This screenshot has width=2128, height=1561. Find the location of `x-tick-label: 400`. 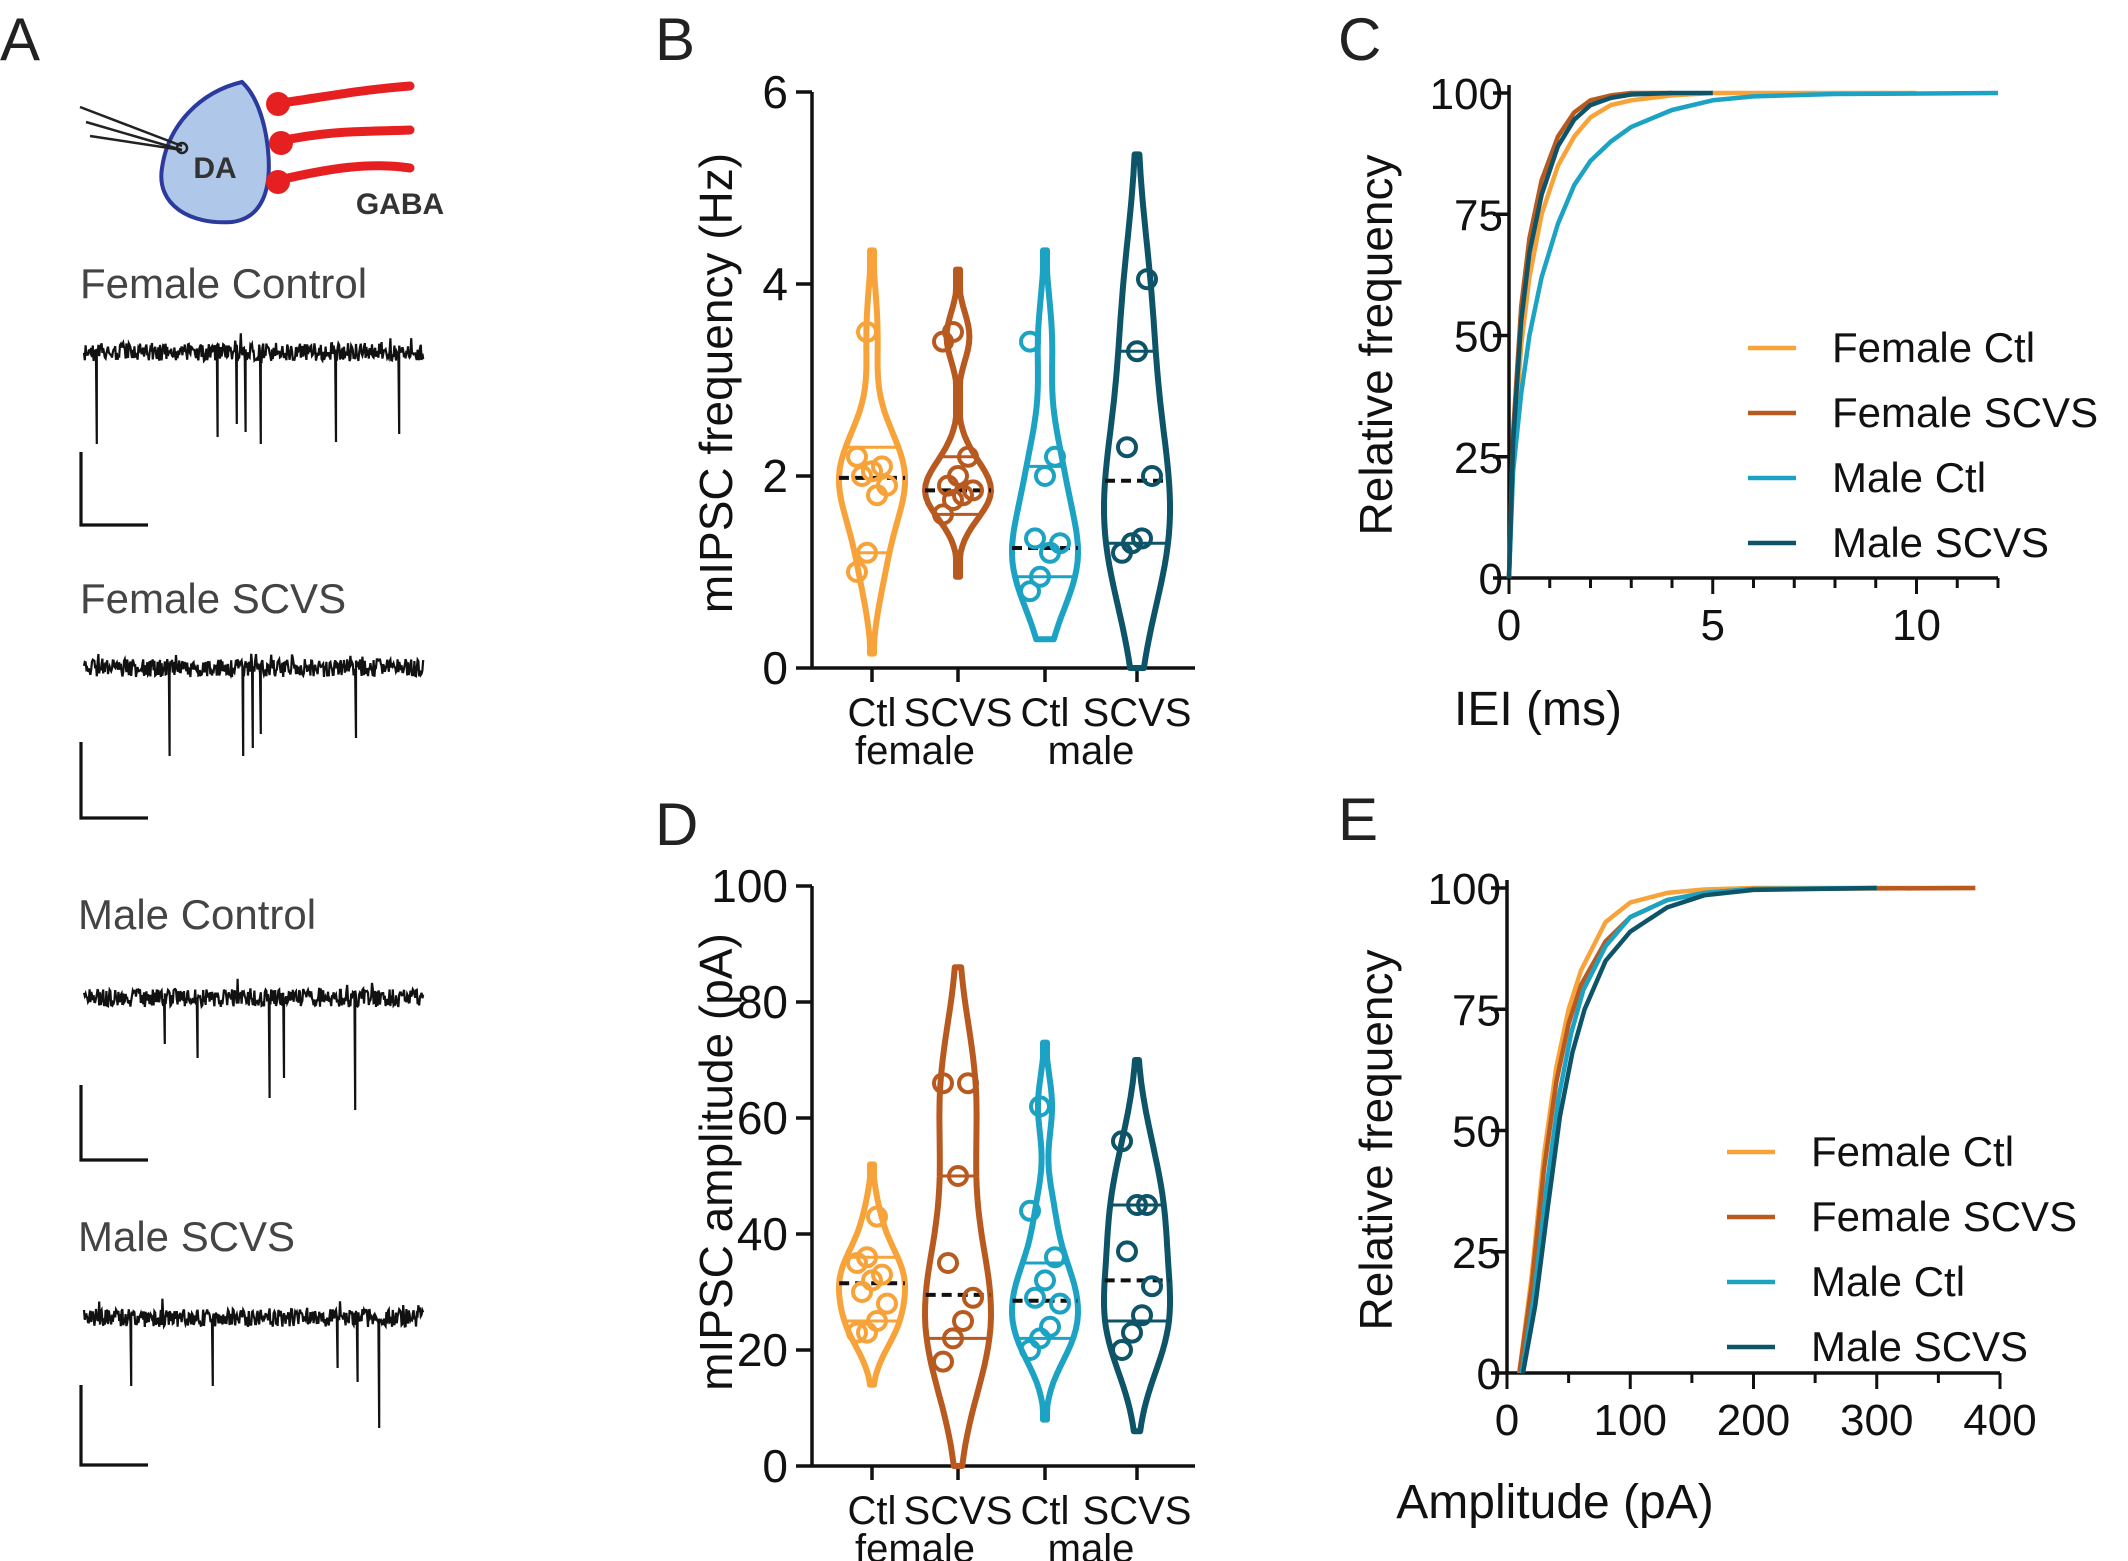

x-tick-label: 400 is located at coordinates (1999, 1420).